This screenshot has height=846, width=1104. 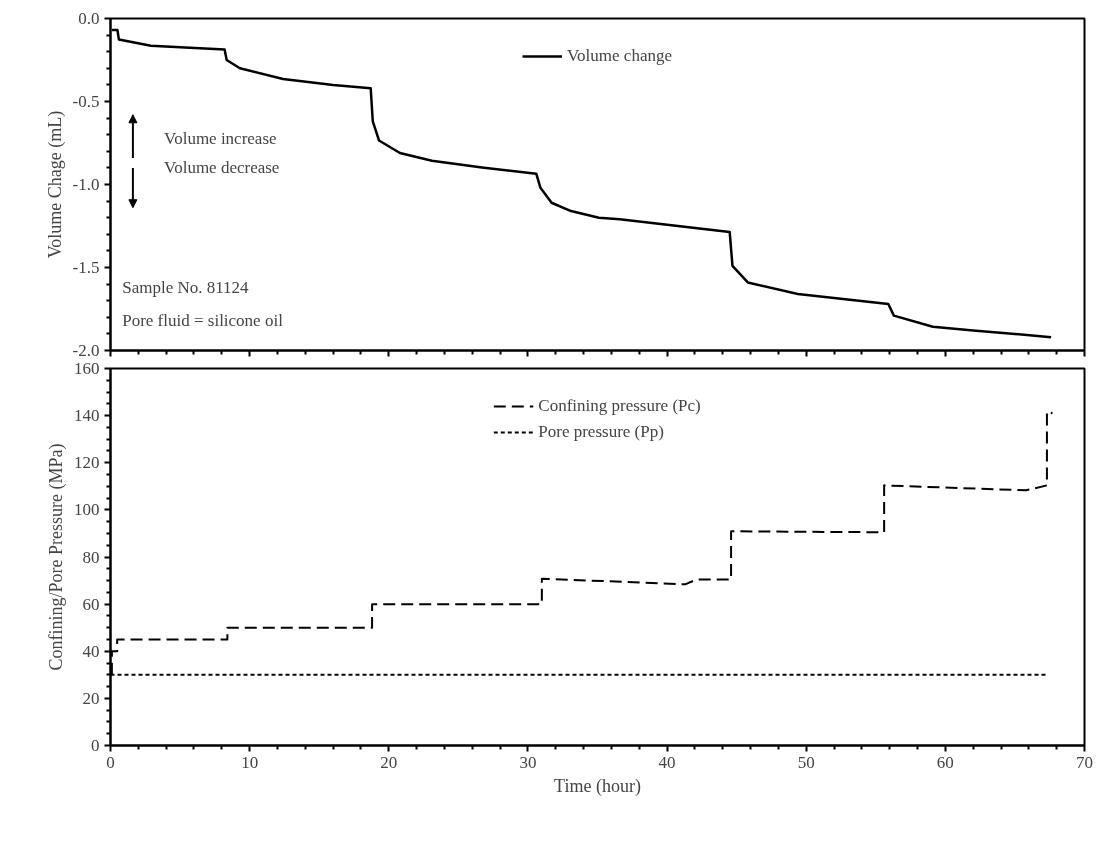 What do you see at coordinates (87, 463) in the screenshot?
I see `y-tick-label: 120` at bounding box center [87, 463].